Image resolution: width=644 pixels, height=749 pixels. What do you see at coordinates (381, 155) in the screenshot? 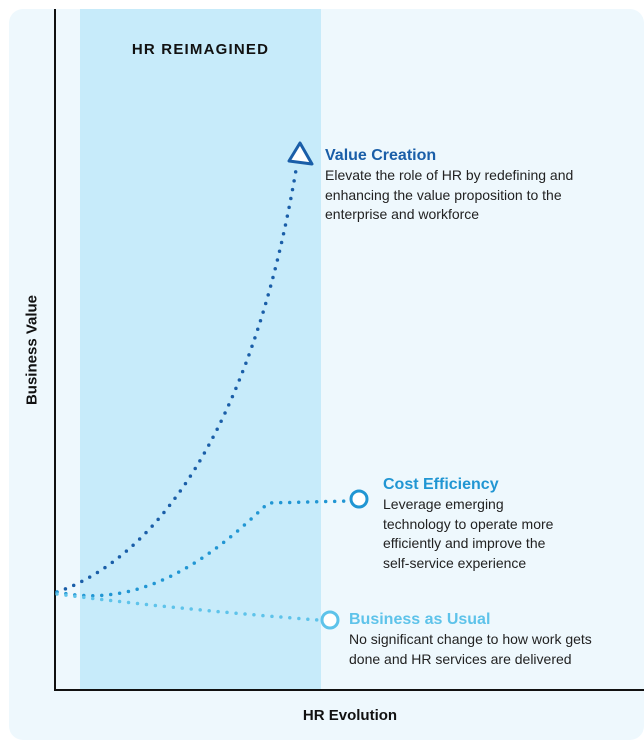
I see `value-creation-title: Value Creation` at bounding box center [381, 155].